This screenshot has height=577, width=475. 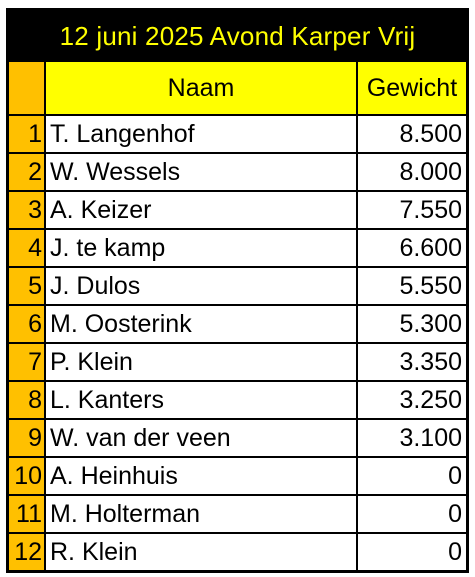 I want to click on table-row: 11 M. Holterman 0, so click(x=237, y=513).